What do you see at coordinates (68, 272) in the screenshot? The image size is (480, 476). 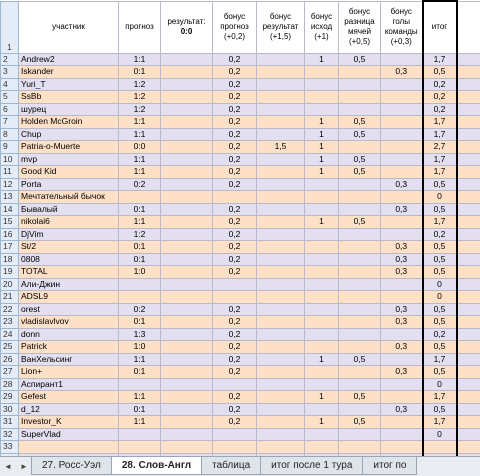 I see `participant-cell: TOTAL` at bounding box center [68, 272].